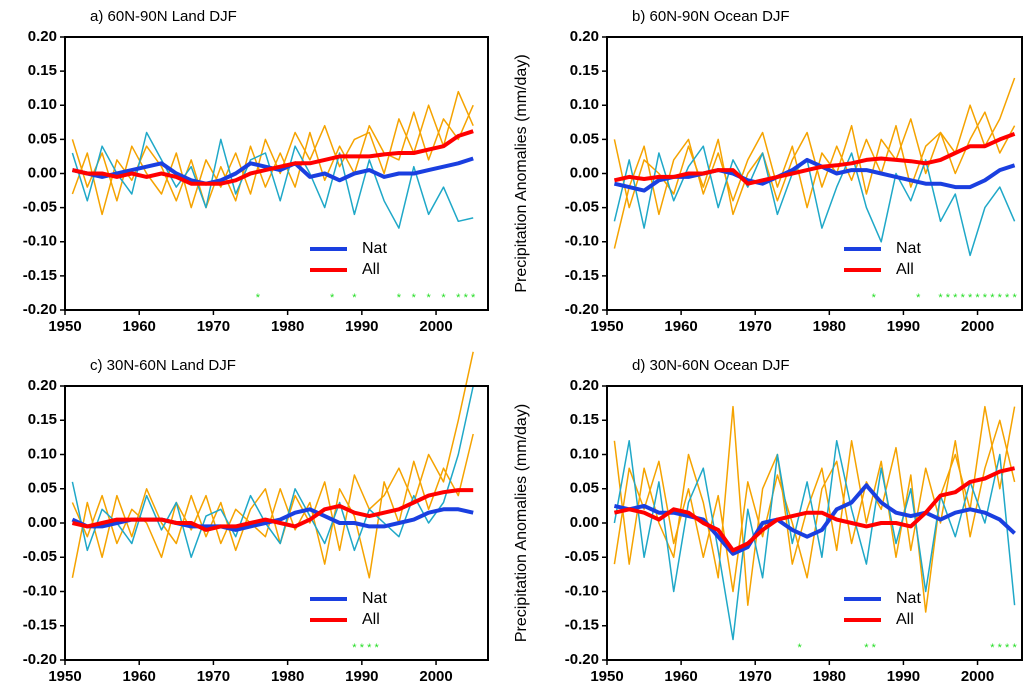  I want to click on panel-title: d) 30N-60N Ocean DJF, so click(711, 365).